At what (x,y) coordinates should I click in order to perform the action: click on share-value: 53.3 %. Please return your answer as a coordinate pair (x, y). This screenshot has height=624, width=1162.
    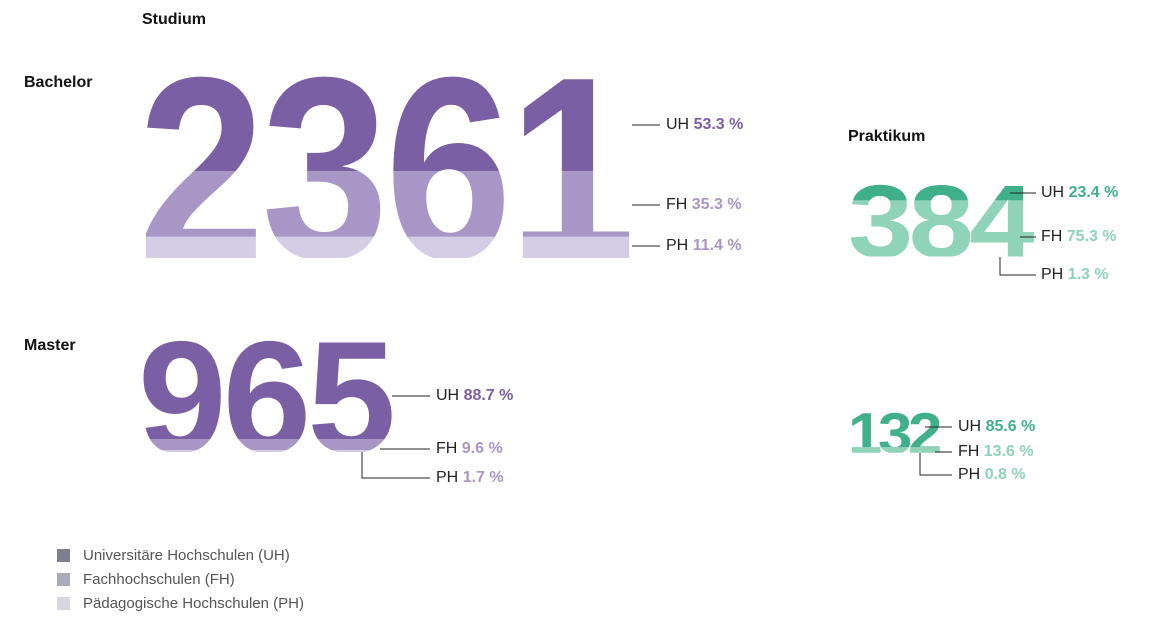
    Looking at the image, I should click on (719, 124).